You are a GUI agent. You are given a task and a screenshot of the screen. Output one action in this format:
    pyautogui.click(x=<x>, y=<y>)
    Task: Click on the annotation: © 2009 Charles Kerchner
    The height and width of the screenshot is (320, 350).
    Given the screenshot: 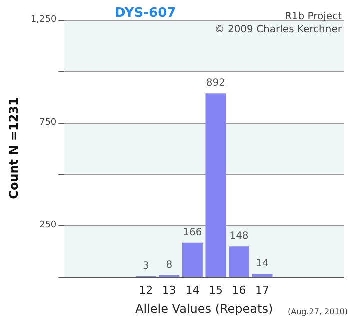 What is the action you would take?
    pyautogui.click(x=278, y=30)
    